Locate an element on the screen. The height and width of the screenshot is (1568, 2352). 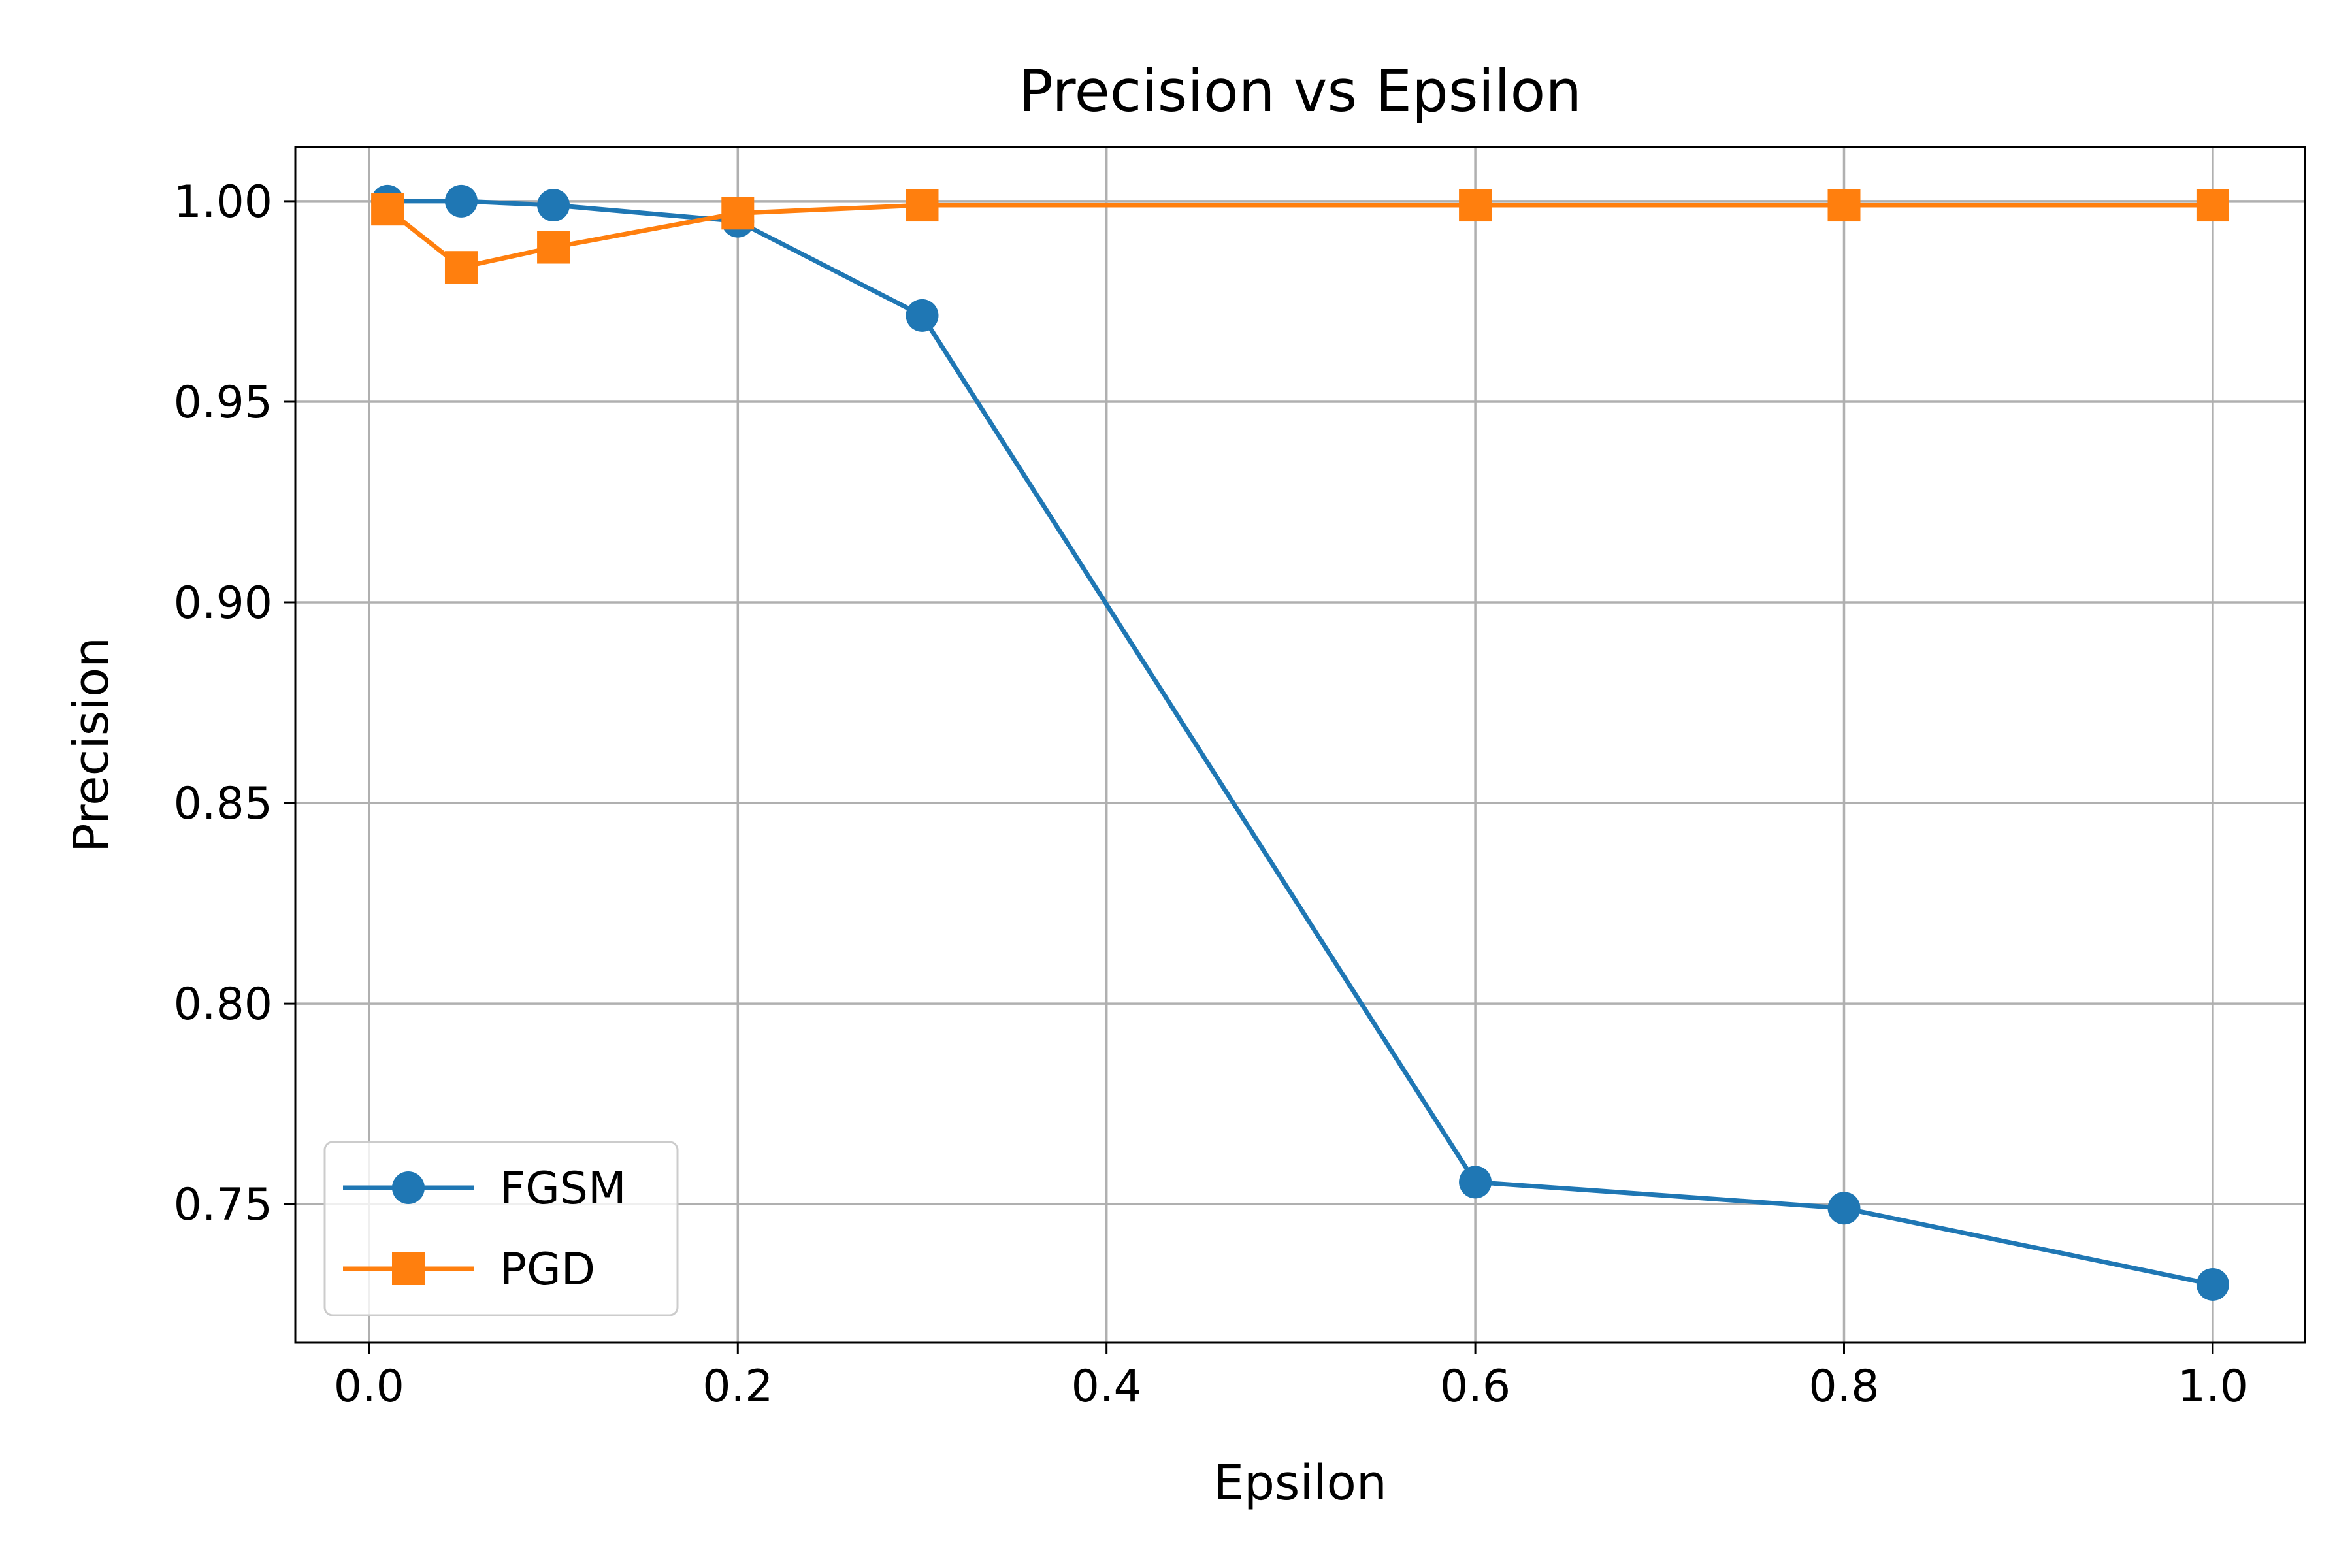
x-tick-label: 1.0 is located at coordinates (2213, 1387).